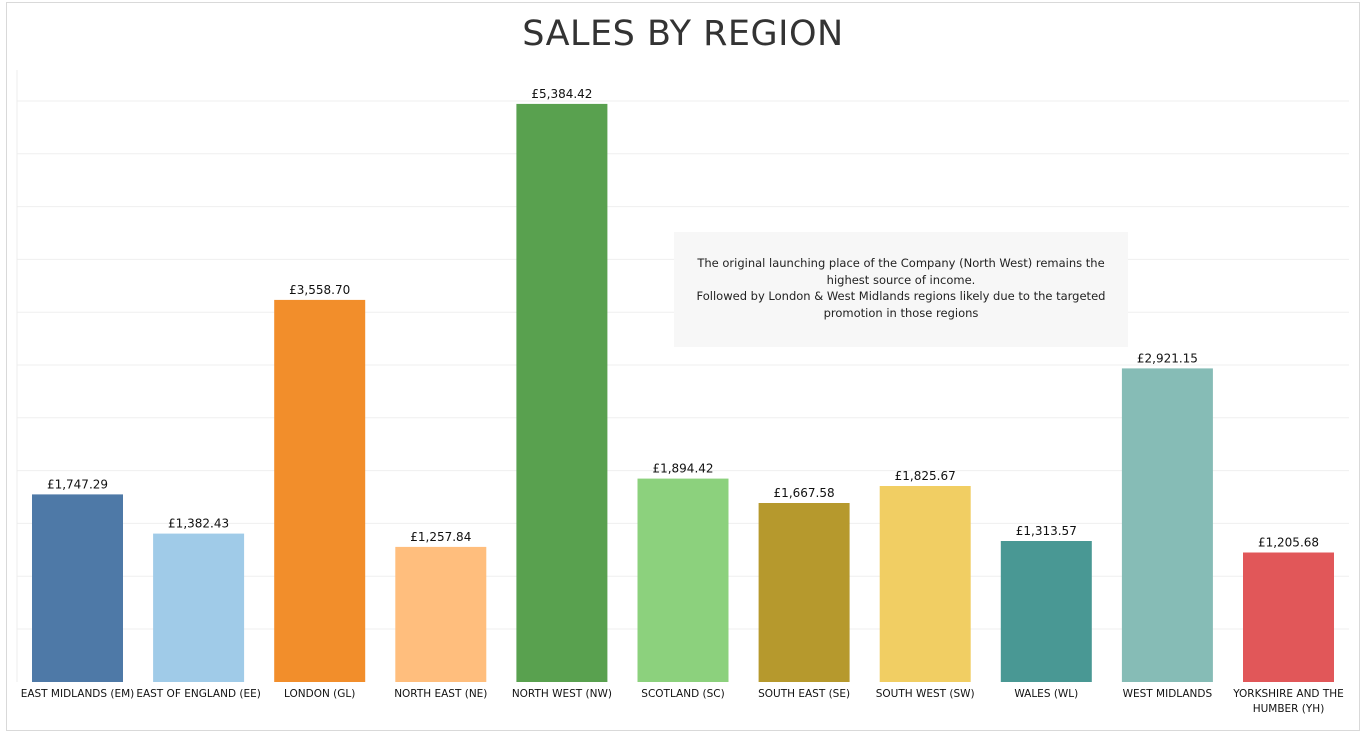 The height and width of the screenshot is (737, 1366). Describe the element at coordinates (1288, 543) in the screenshot. I see `data-label: £1,205.68` at that location.